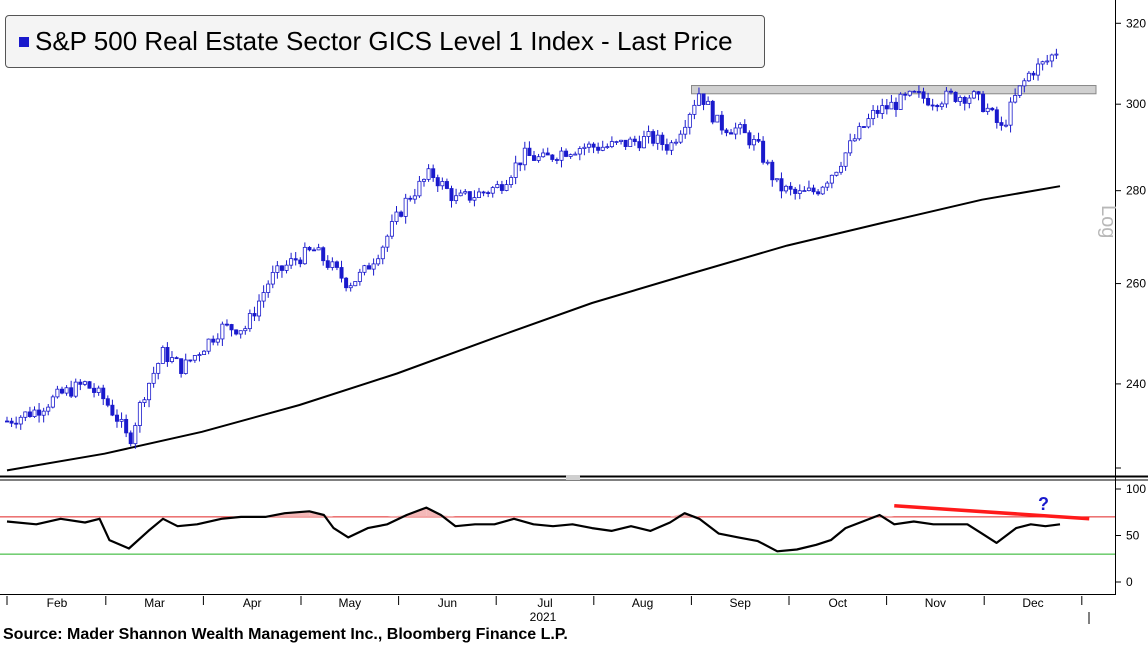 The image size is (1148, 647). Describe the element at coordinates (1043, 504) in the screenshot. I see `question-mark: ?` at that location.